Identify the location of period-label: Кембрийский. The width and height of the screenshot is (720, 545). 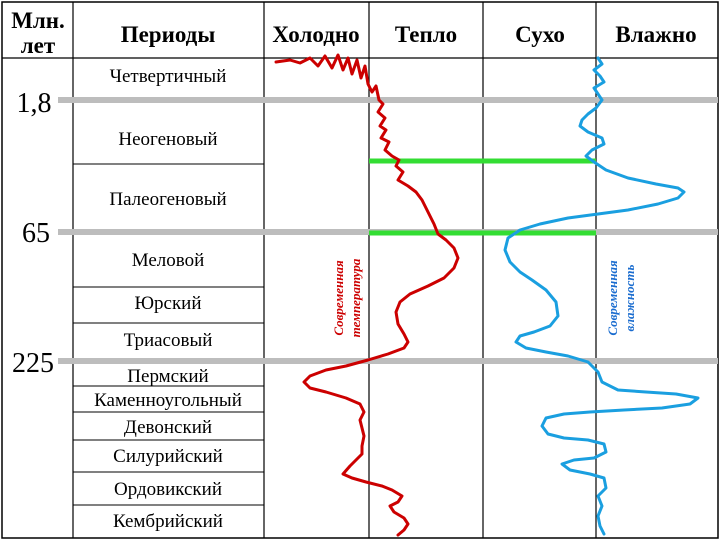
(168, 521).